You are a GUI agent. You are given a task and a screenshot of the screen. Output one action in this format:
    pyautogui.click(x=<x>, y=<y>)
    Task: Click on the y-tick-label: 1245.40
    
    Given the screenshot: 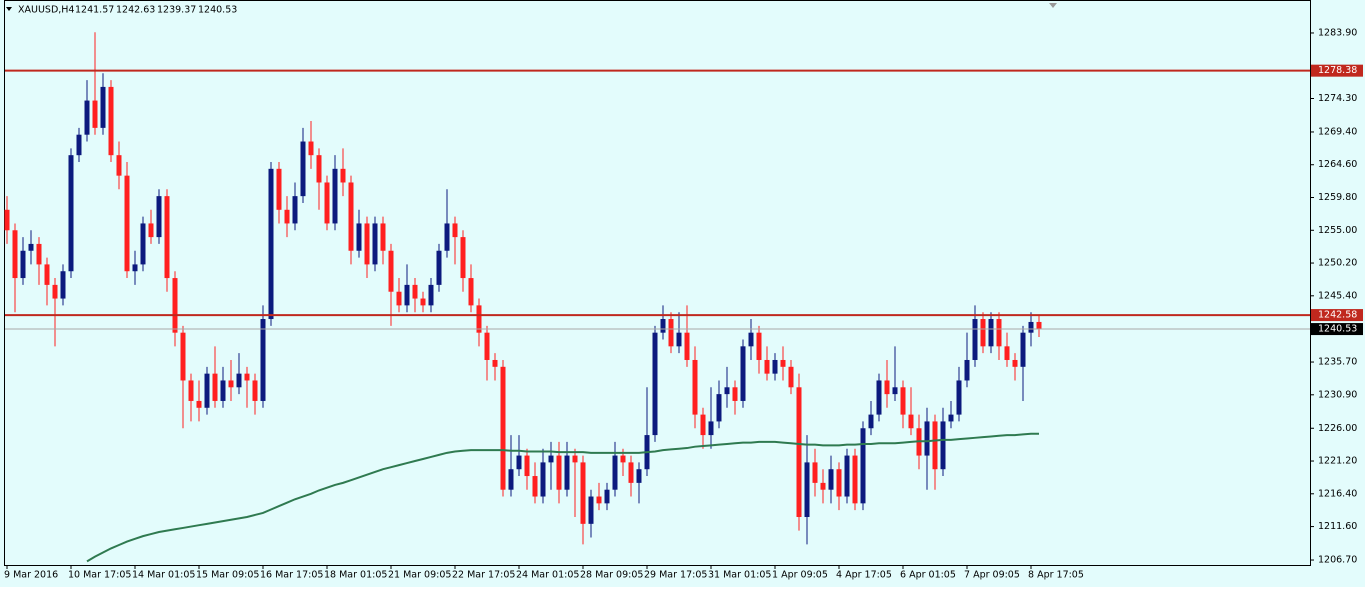 What is the action you would take?
    pyautogui.click(x=1337, y=295)
    